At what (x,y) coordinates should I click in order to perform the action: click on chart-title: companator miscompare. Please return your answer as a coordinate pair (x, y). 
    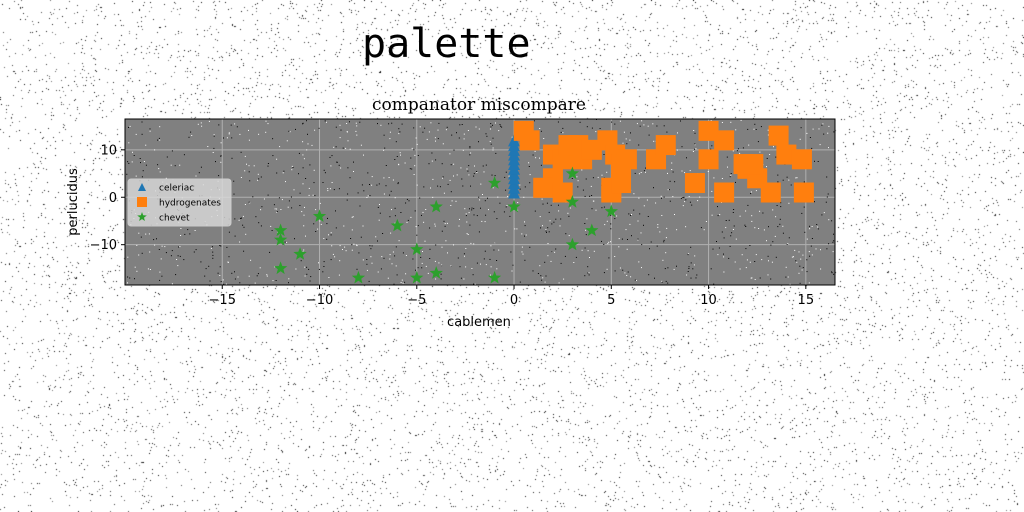
    Looking at the image, I should click on (479, 105).